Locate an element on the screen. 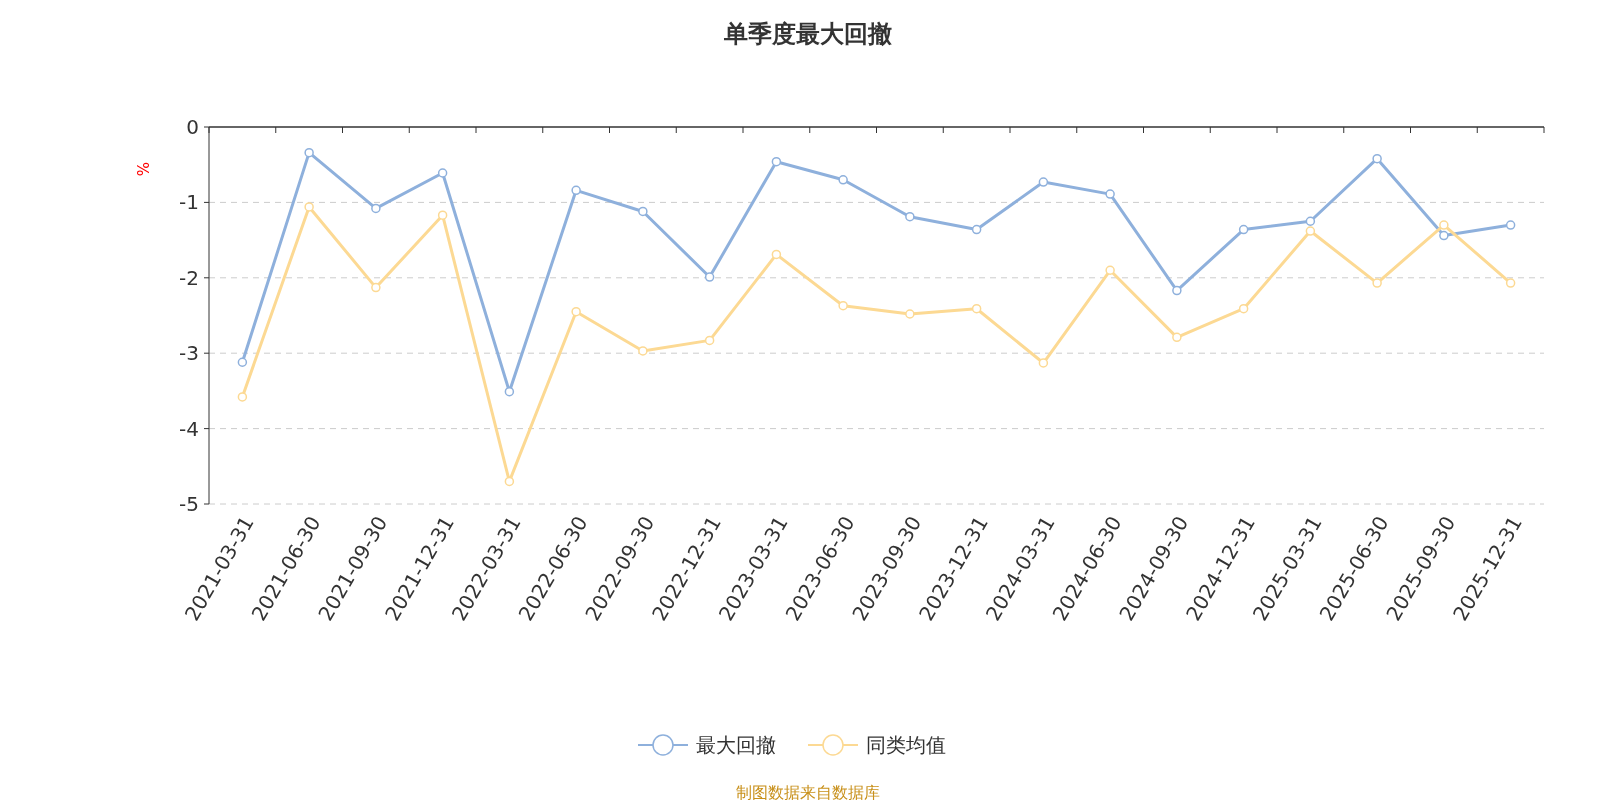 The image size is (1600, 800). y-tick-label: -4 is located at coordinates (189, 428).